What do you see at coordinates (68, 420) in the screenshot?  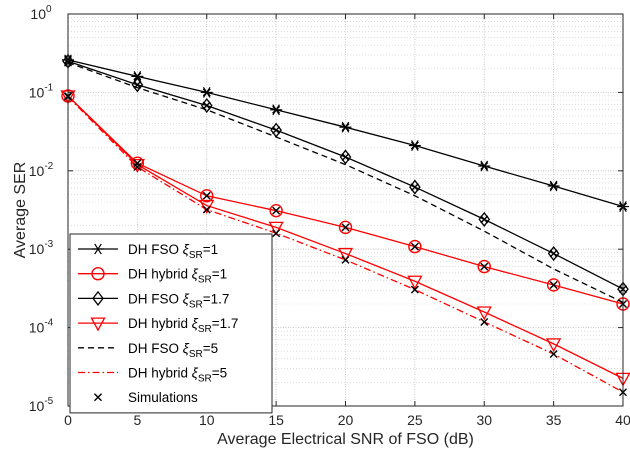 I see `x-tick-label: 0` at bounding box center [68, 420].